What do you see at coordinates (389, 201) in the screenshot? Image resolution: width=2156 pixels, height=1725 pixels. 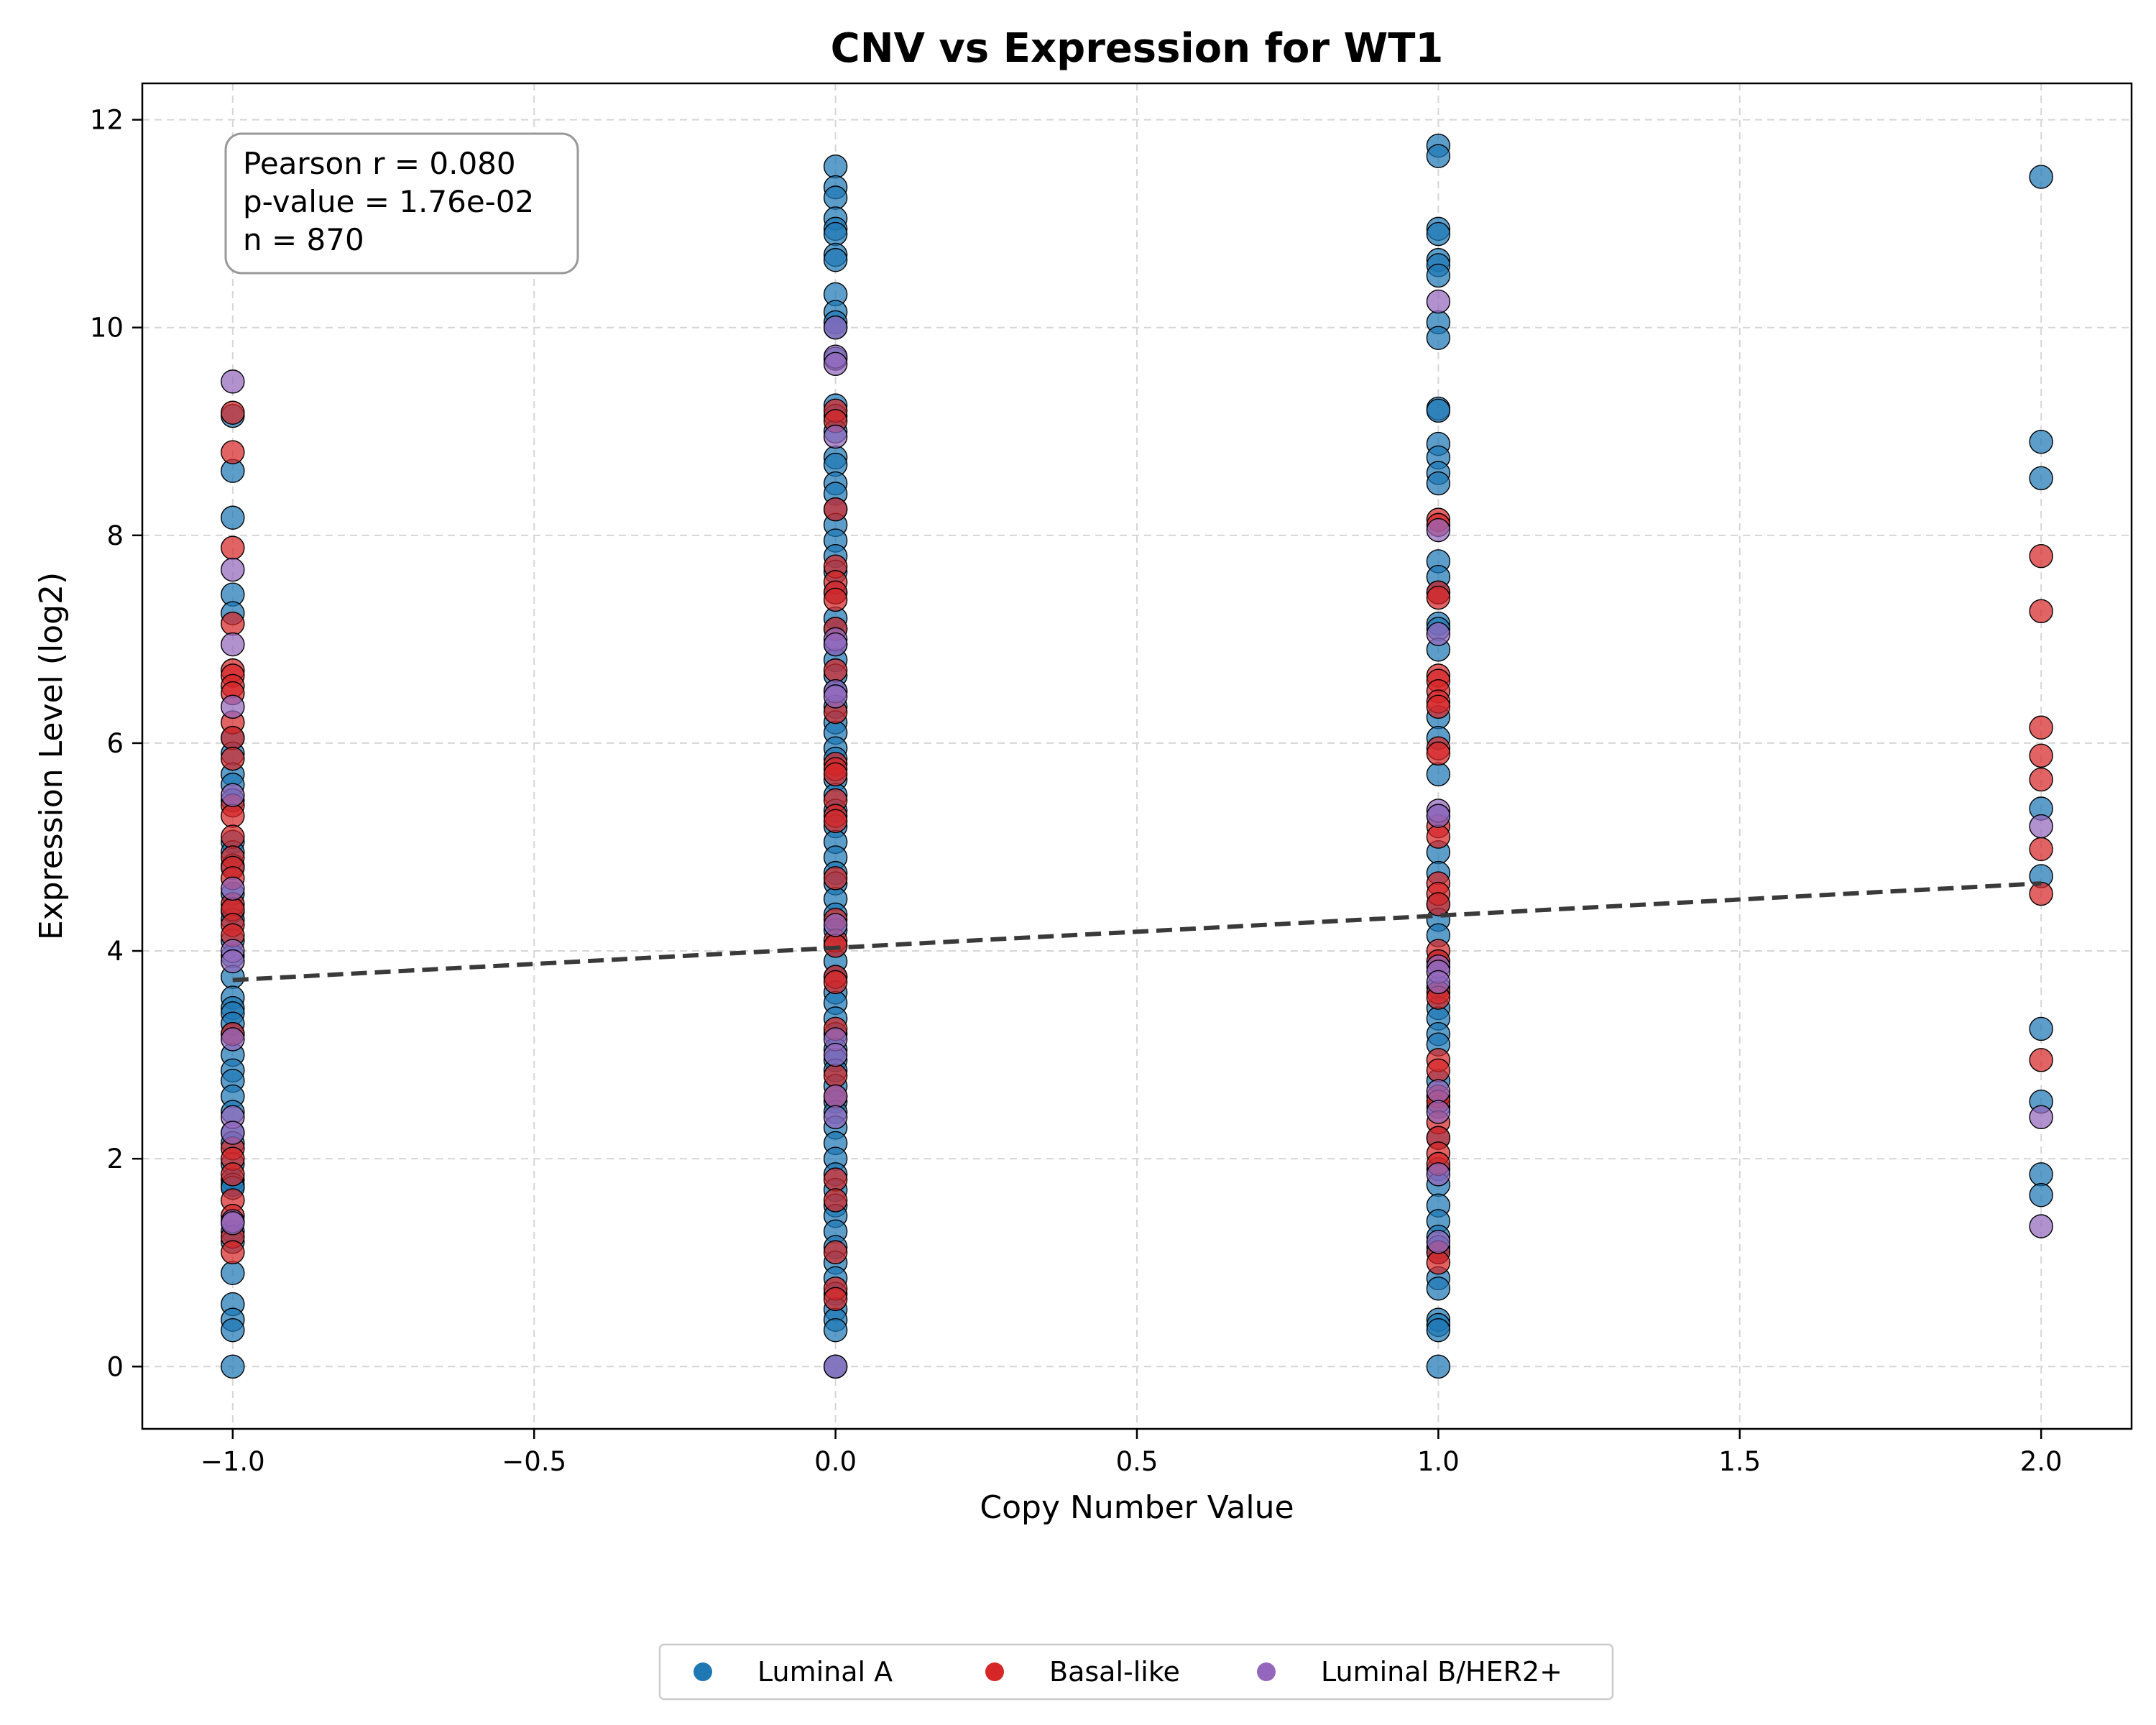 I see `stats-p-value: p-value = 1.76e-02` at bounding box center [389, 201].